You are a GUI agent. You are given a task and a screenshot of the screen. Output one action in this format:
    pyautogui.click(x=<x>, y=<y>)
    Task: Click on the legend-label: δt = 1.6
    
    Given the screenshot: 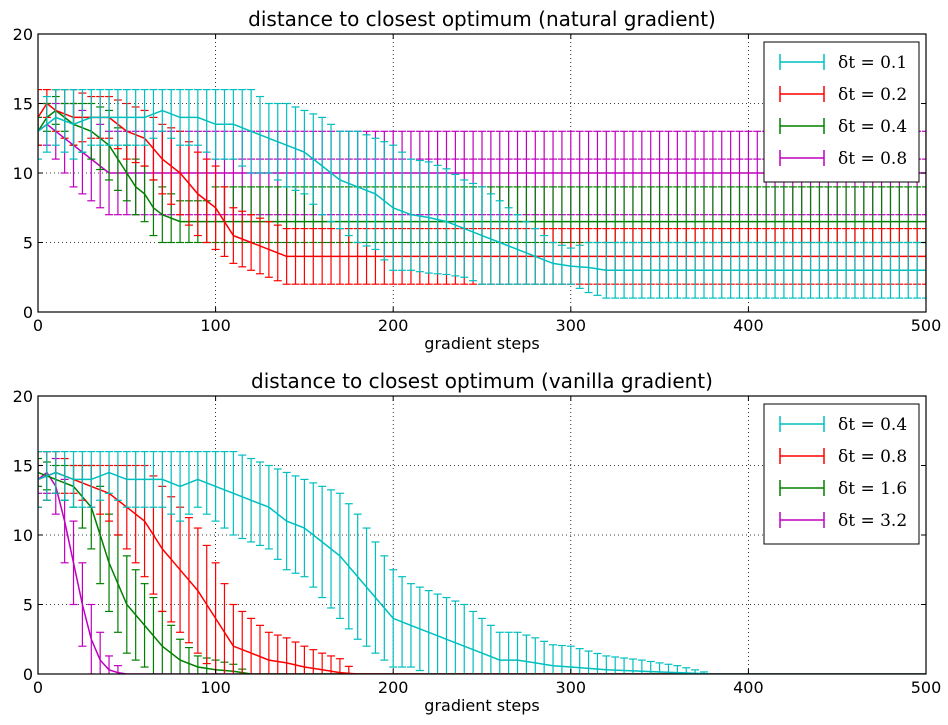 What is the action you would take?
    pyautogui.click(x=872, y=489)
    